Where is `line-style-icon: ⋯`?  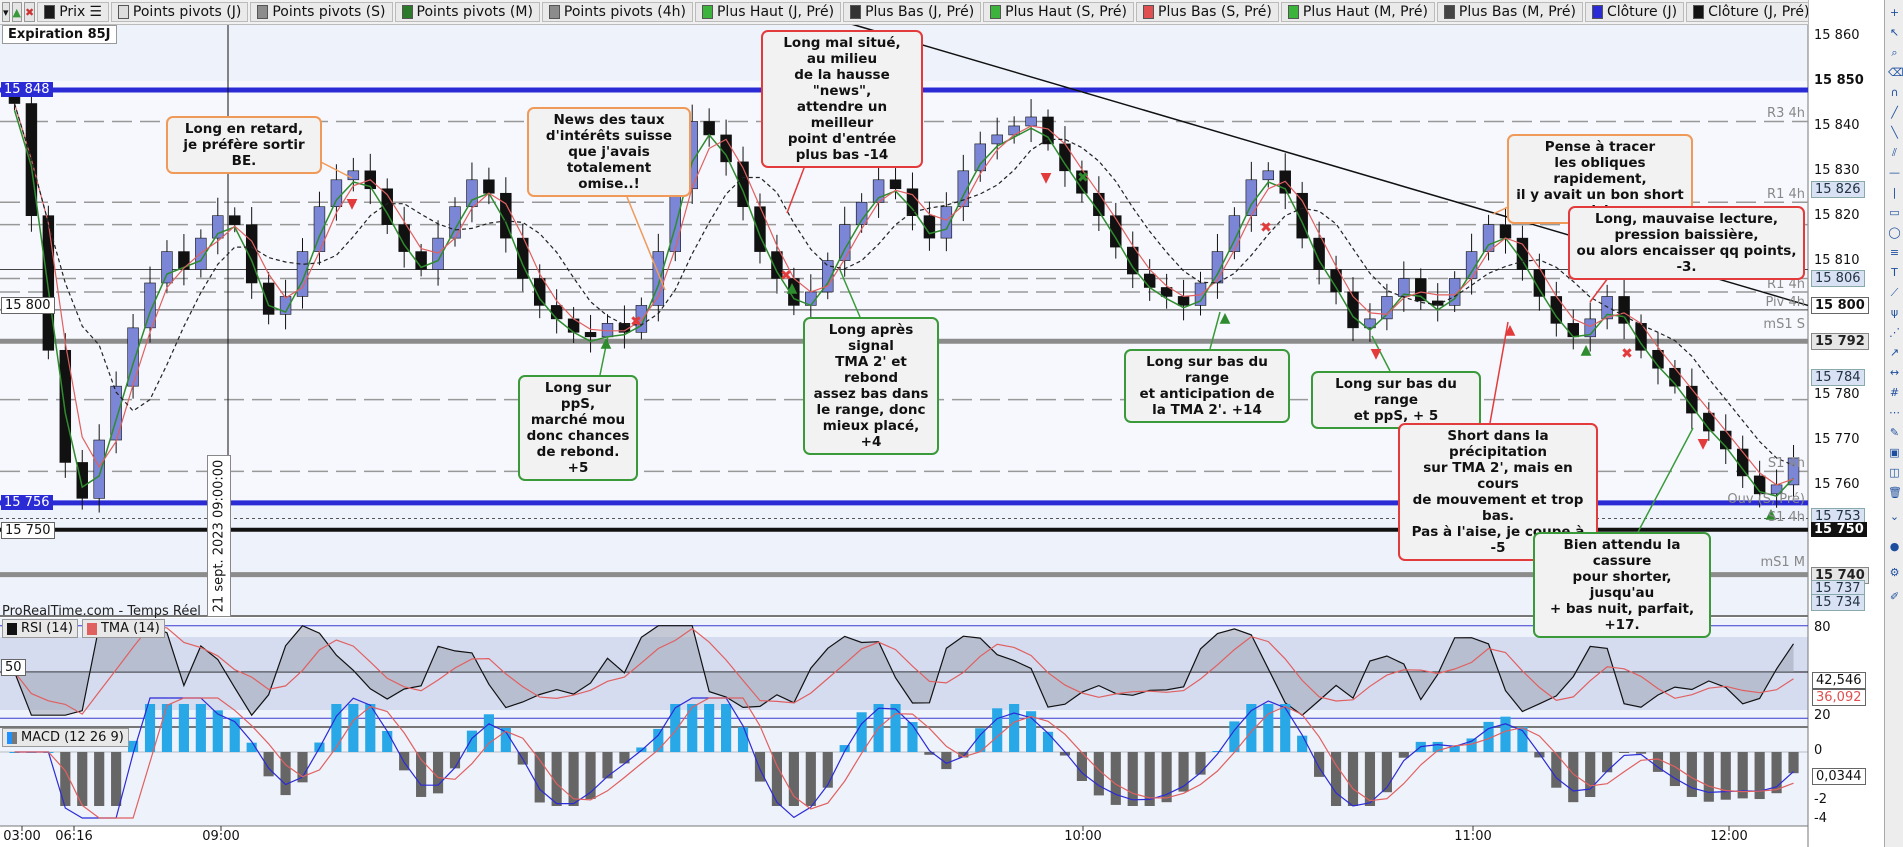 line-style-icon: ⋯ is located at coordinates (1894, 412).